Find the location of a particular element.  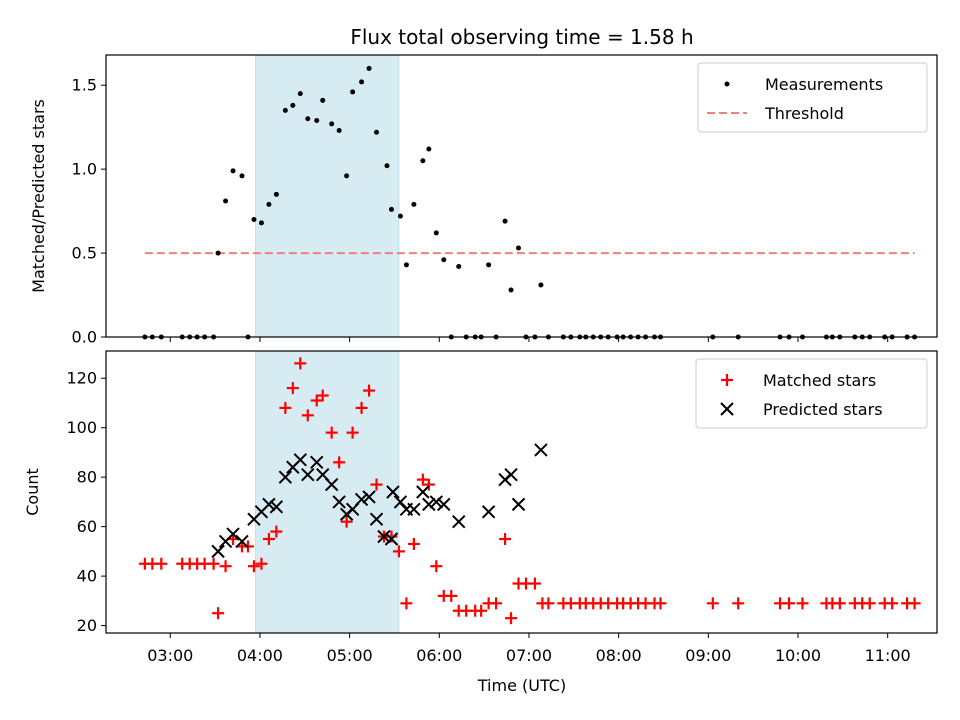

y-tick-label: 40 is located at coordinates (87, 576).